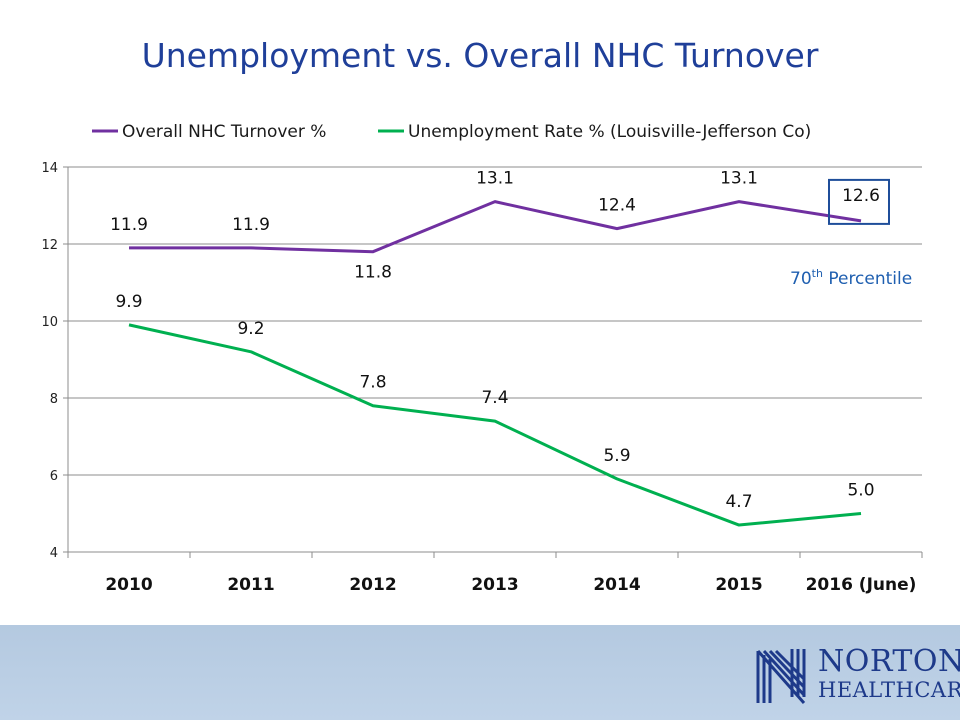  What do you see at coordinates (494, 398) in the screenshot?
I see `data-label-1-3: 7.4` at bounding box center [494, 398].